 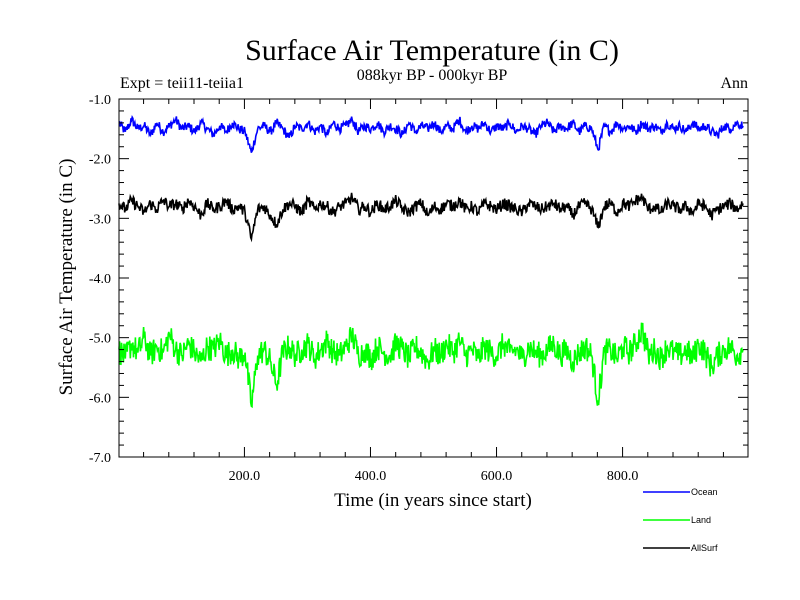 What do you see at coordinates (371, 476) in the screenshot?
I see `x-tick-label: 400.0` at bounding box center [371, 476].